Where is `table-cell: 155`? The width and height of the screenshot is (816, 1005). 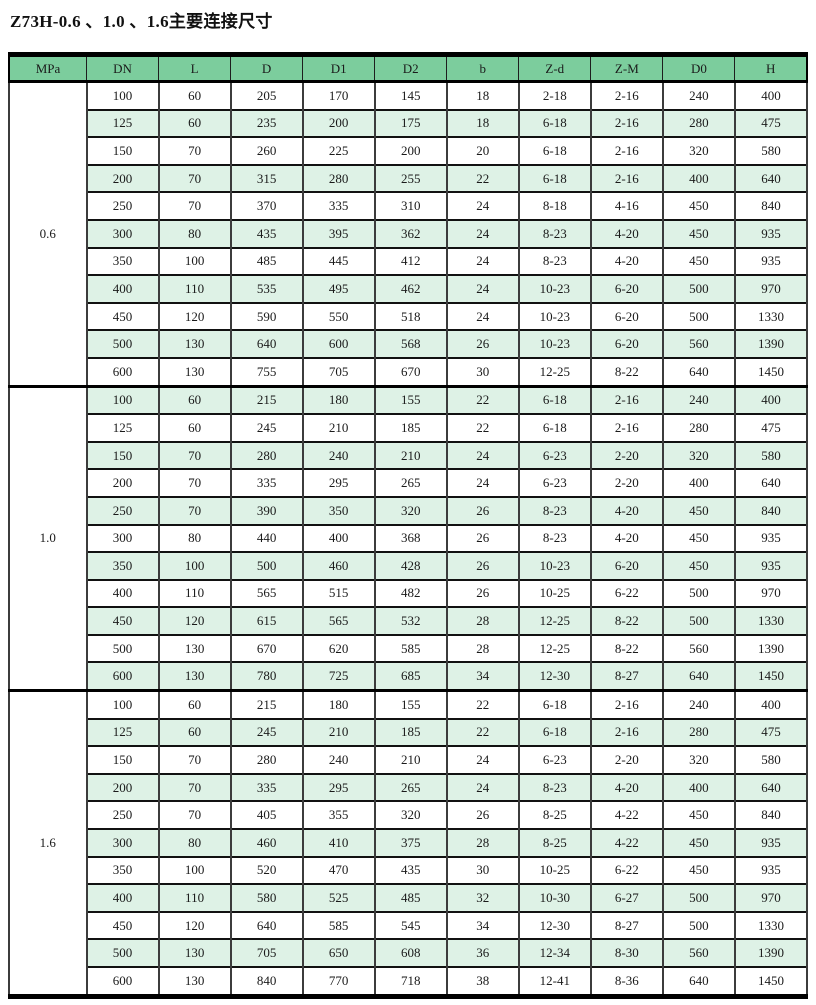 table-cell: 155 is located at coordinates (410, 399).